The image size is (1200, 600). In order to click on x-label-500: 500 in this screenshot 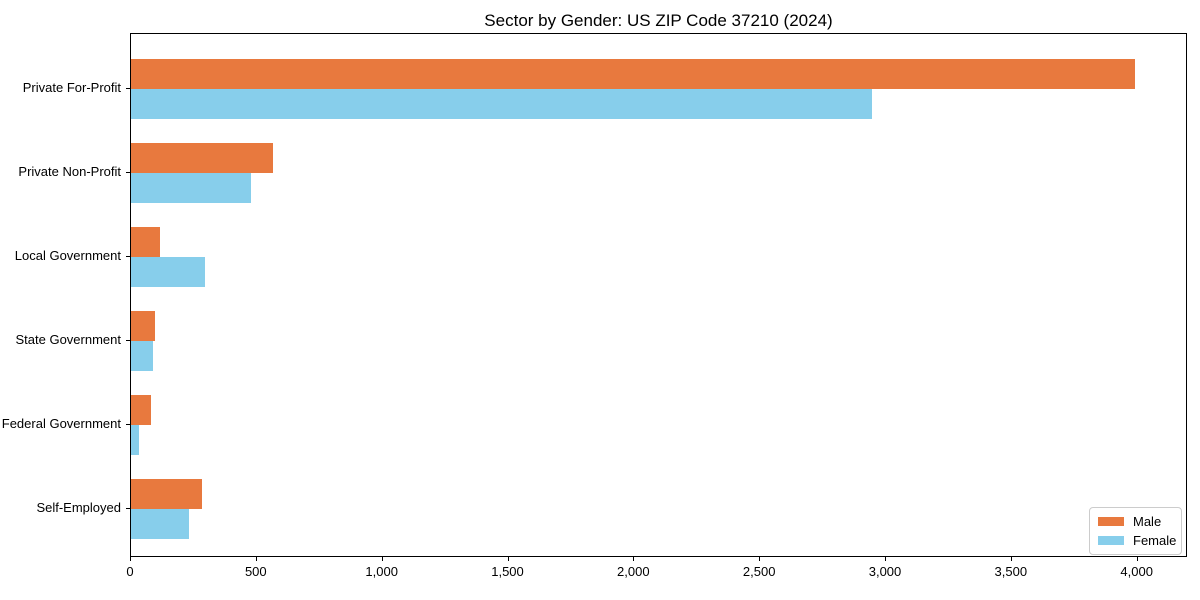, I will do `click(255, 571)`.